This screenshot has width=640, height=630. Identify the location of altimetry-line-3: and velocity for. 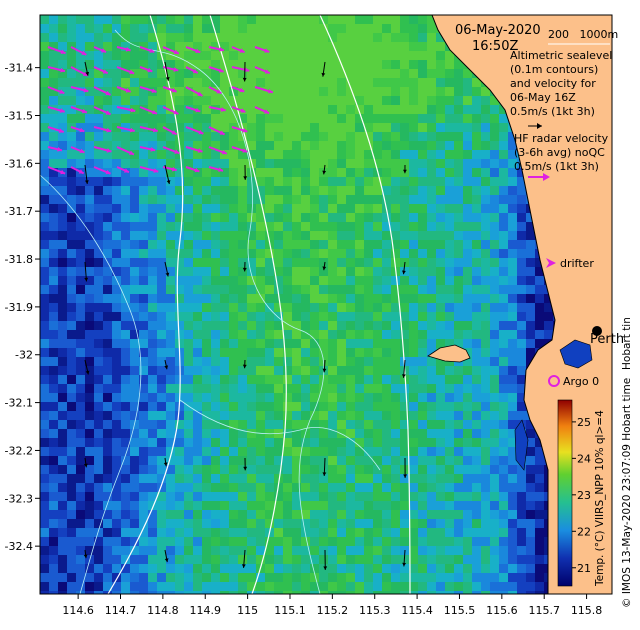
(553, 83).